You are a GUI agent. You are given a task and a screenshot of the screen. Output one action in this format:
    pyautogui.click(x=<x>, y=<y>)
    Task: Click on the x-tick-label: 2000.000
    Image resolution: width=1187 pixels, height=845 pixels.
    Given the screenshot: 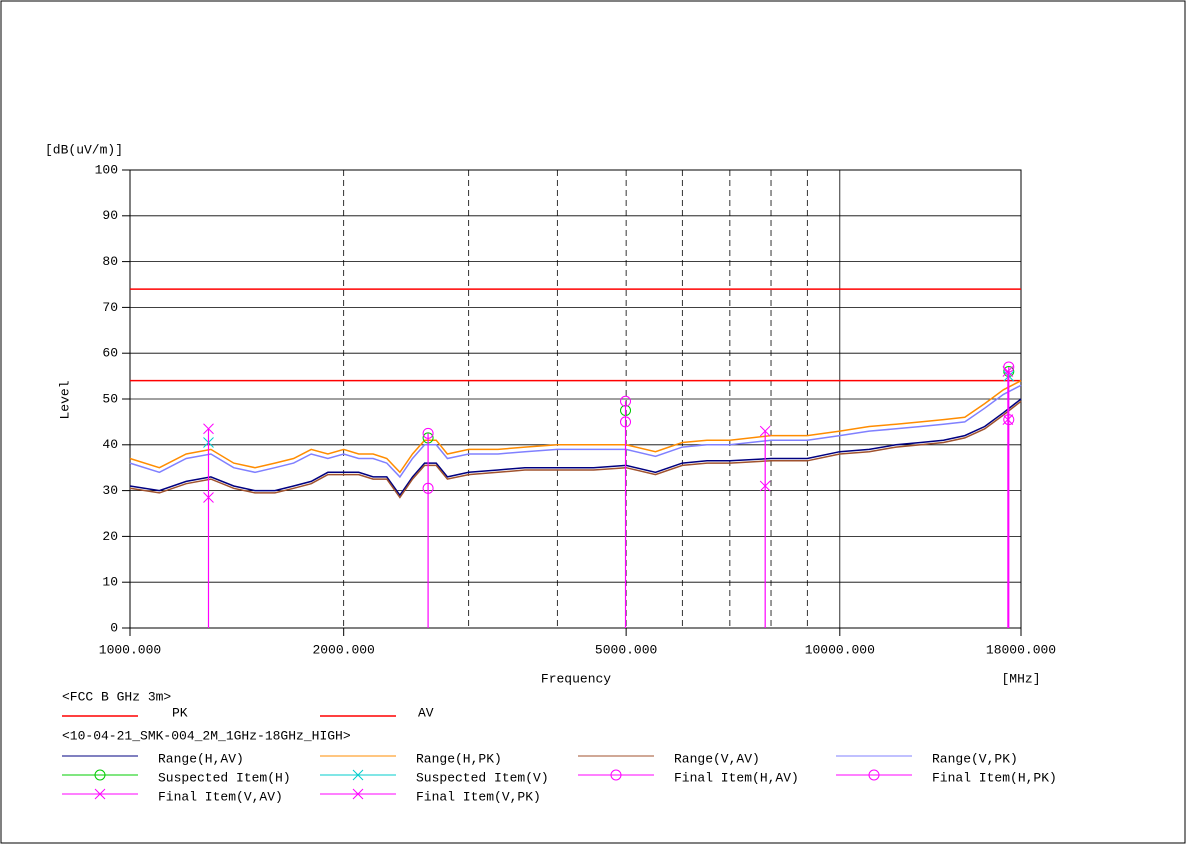 What is the action you would take?
    pyautogui.click(x=343, y=649)
    